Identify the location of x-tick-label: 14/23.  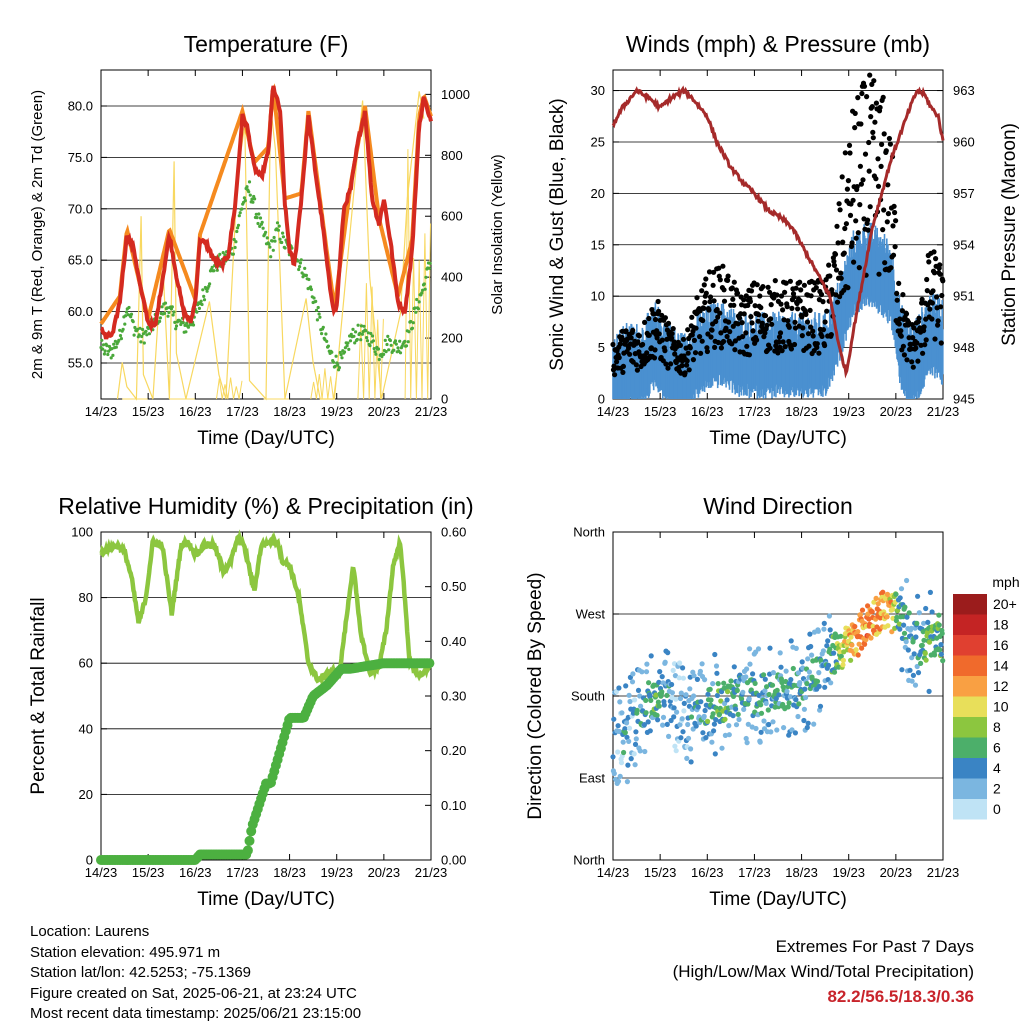
(101, 411).